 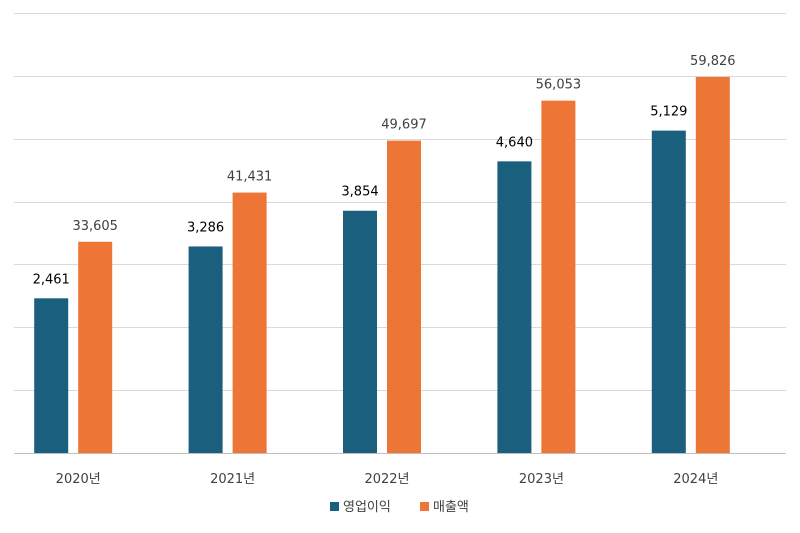 What do you see at coordinates (205, 227) in the screenshot?
I see `data-label-operating-profit: 3,286` at bounding box center [205, 227].